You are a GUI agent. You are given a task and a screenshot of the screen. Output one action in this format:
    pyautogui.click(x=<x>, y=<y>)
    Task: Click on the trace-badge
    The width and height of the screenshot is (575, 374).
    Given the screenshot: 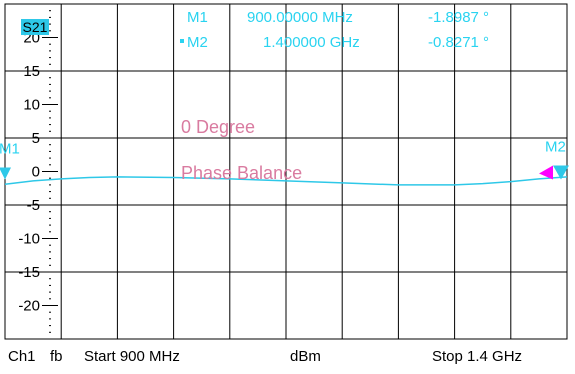 What is the action you would take?
    pyautogui.click(x=35, y=27)
    